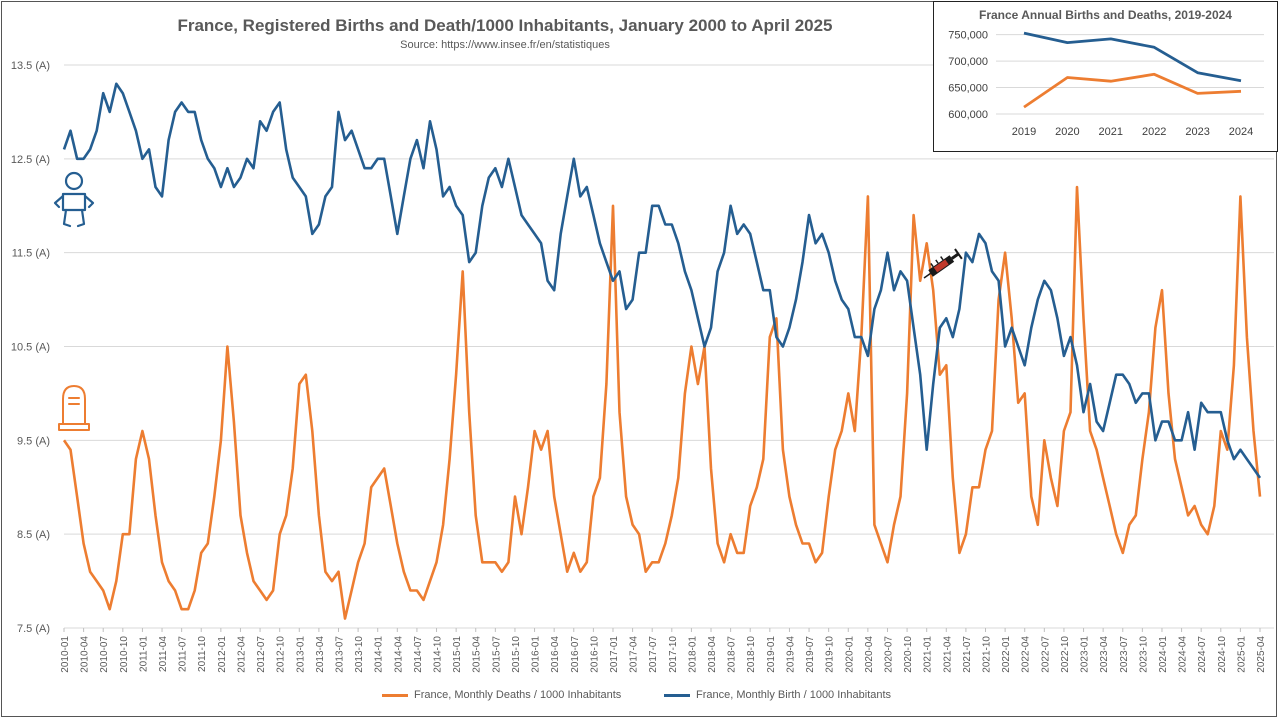  I want to click on y-tick-label: 12.5 (A), so click(30, 160).